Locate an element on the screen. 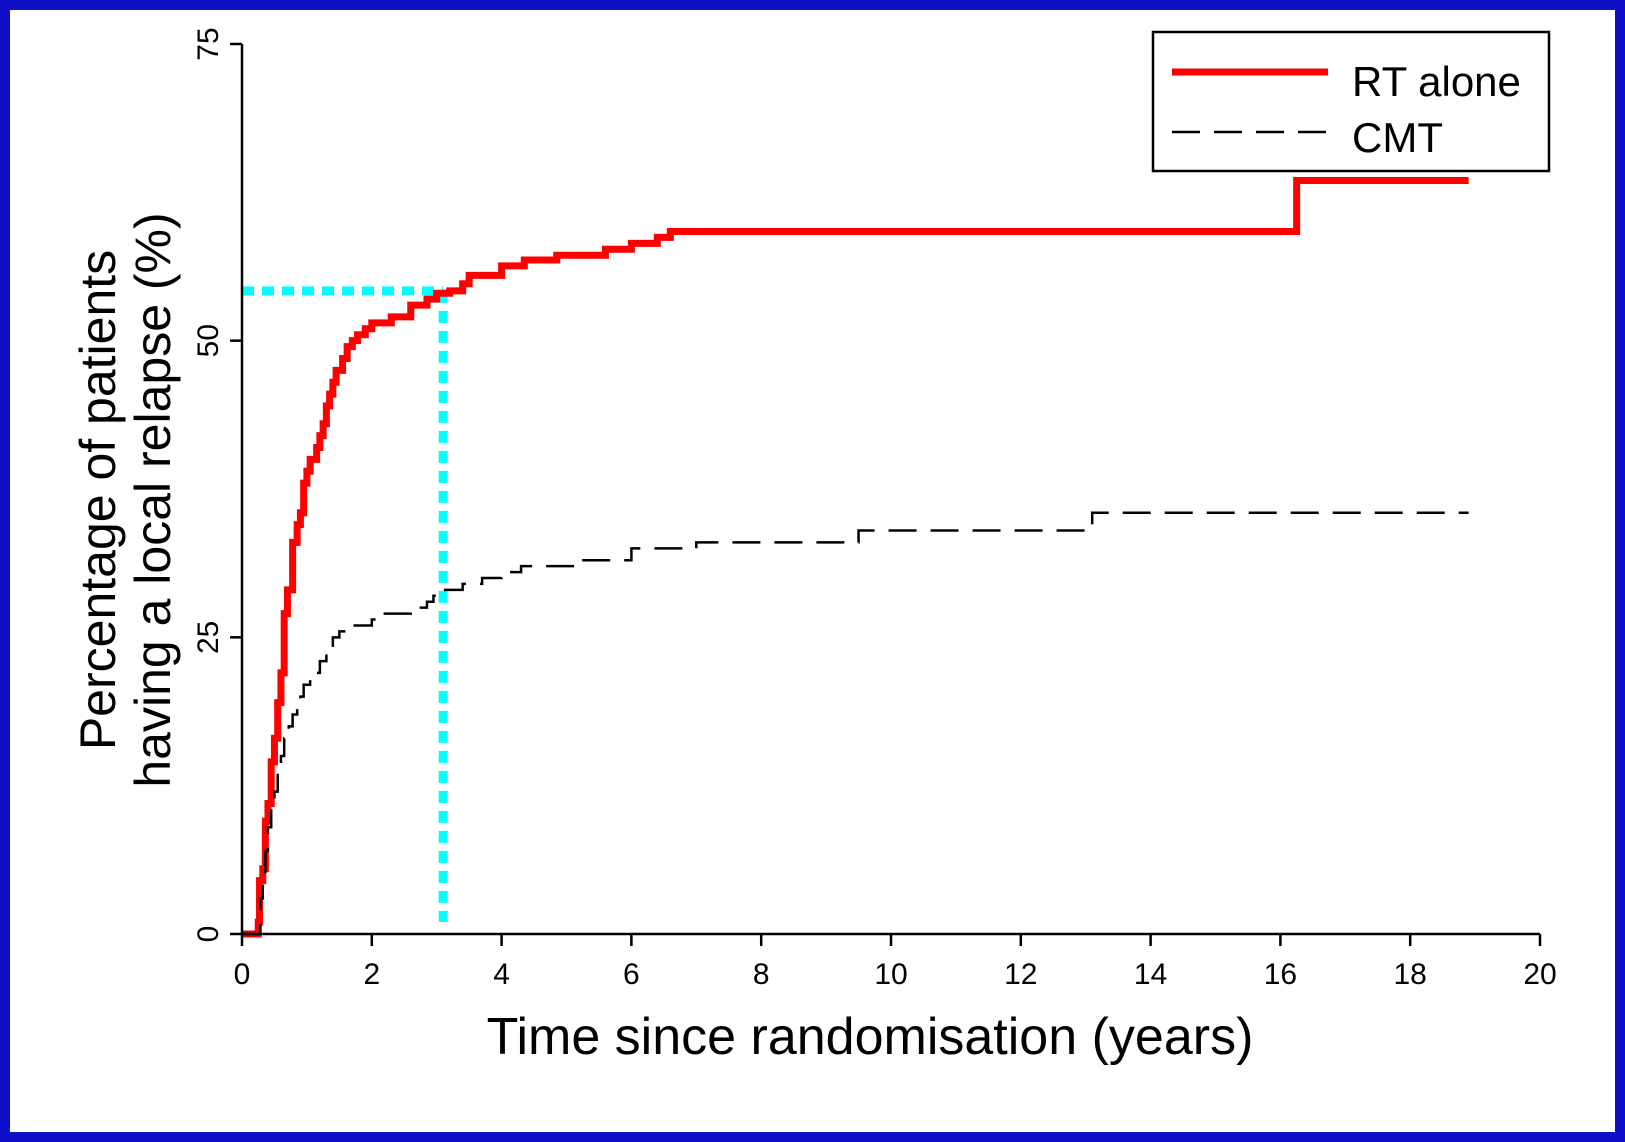 The width and height of the screenshot is (1625, 1142). y-tick-label: 25 is located at coordinates (208, 637).